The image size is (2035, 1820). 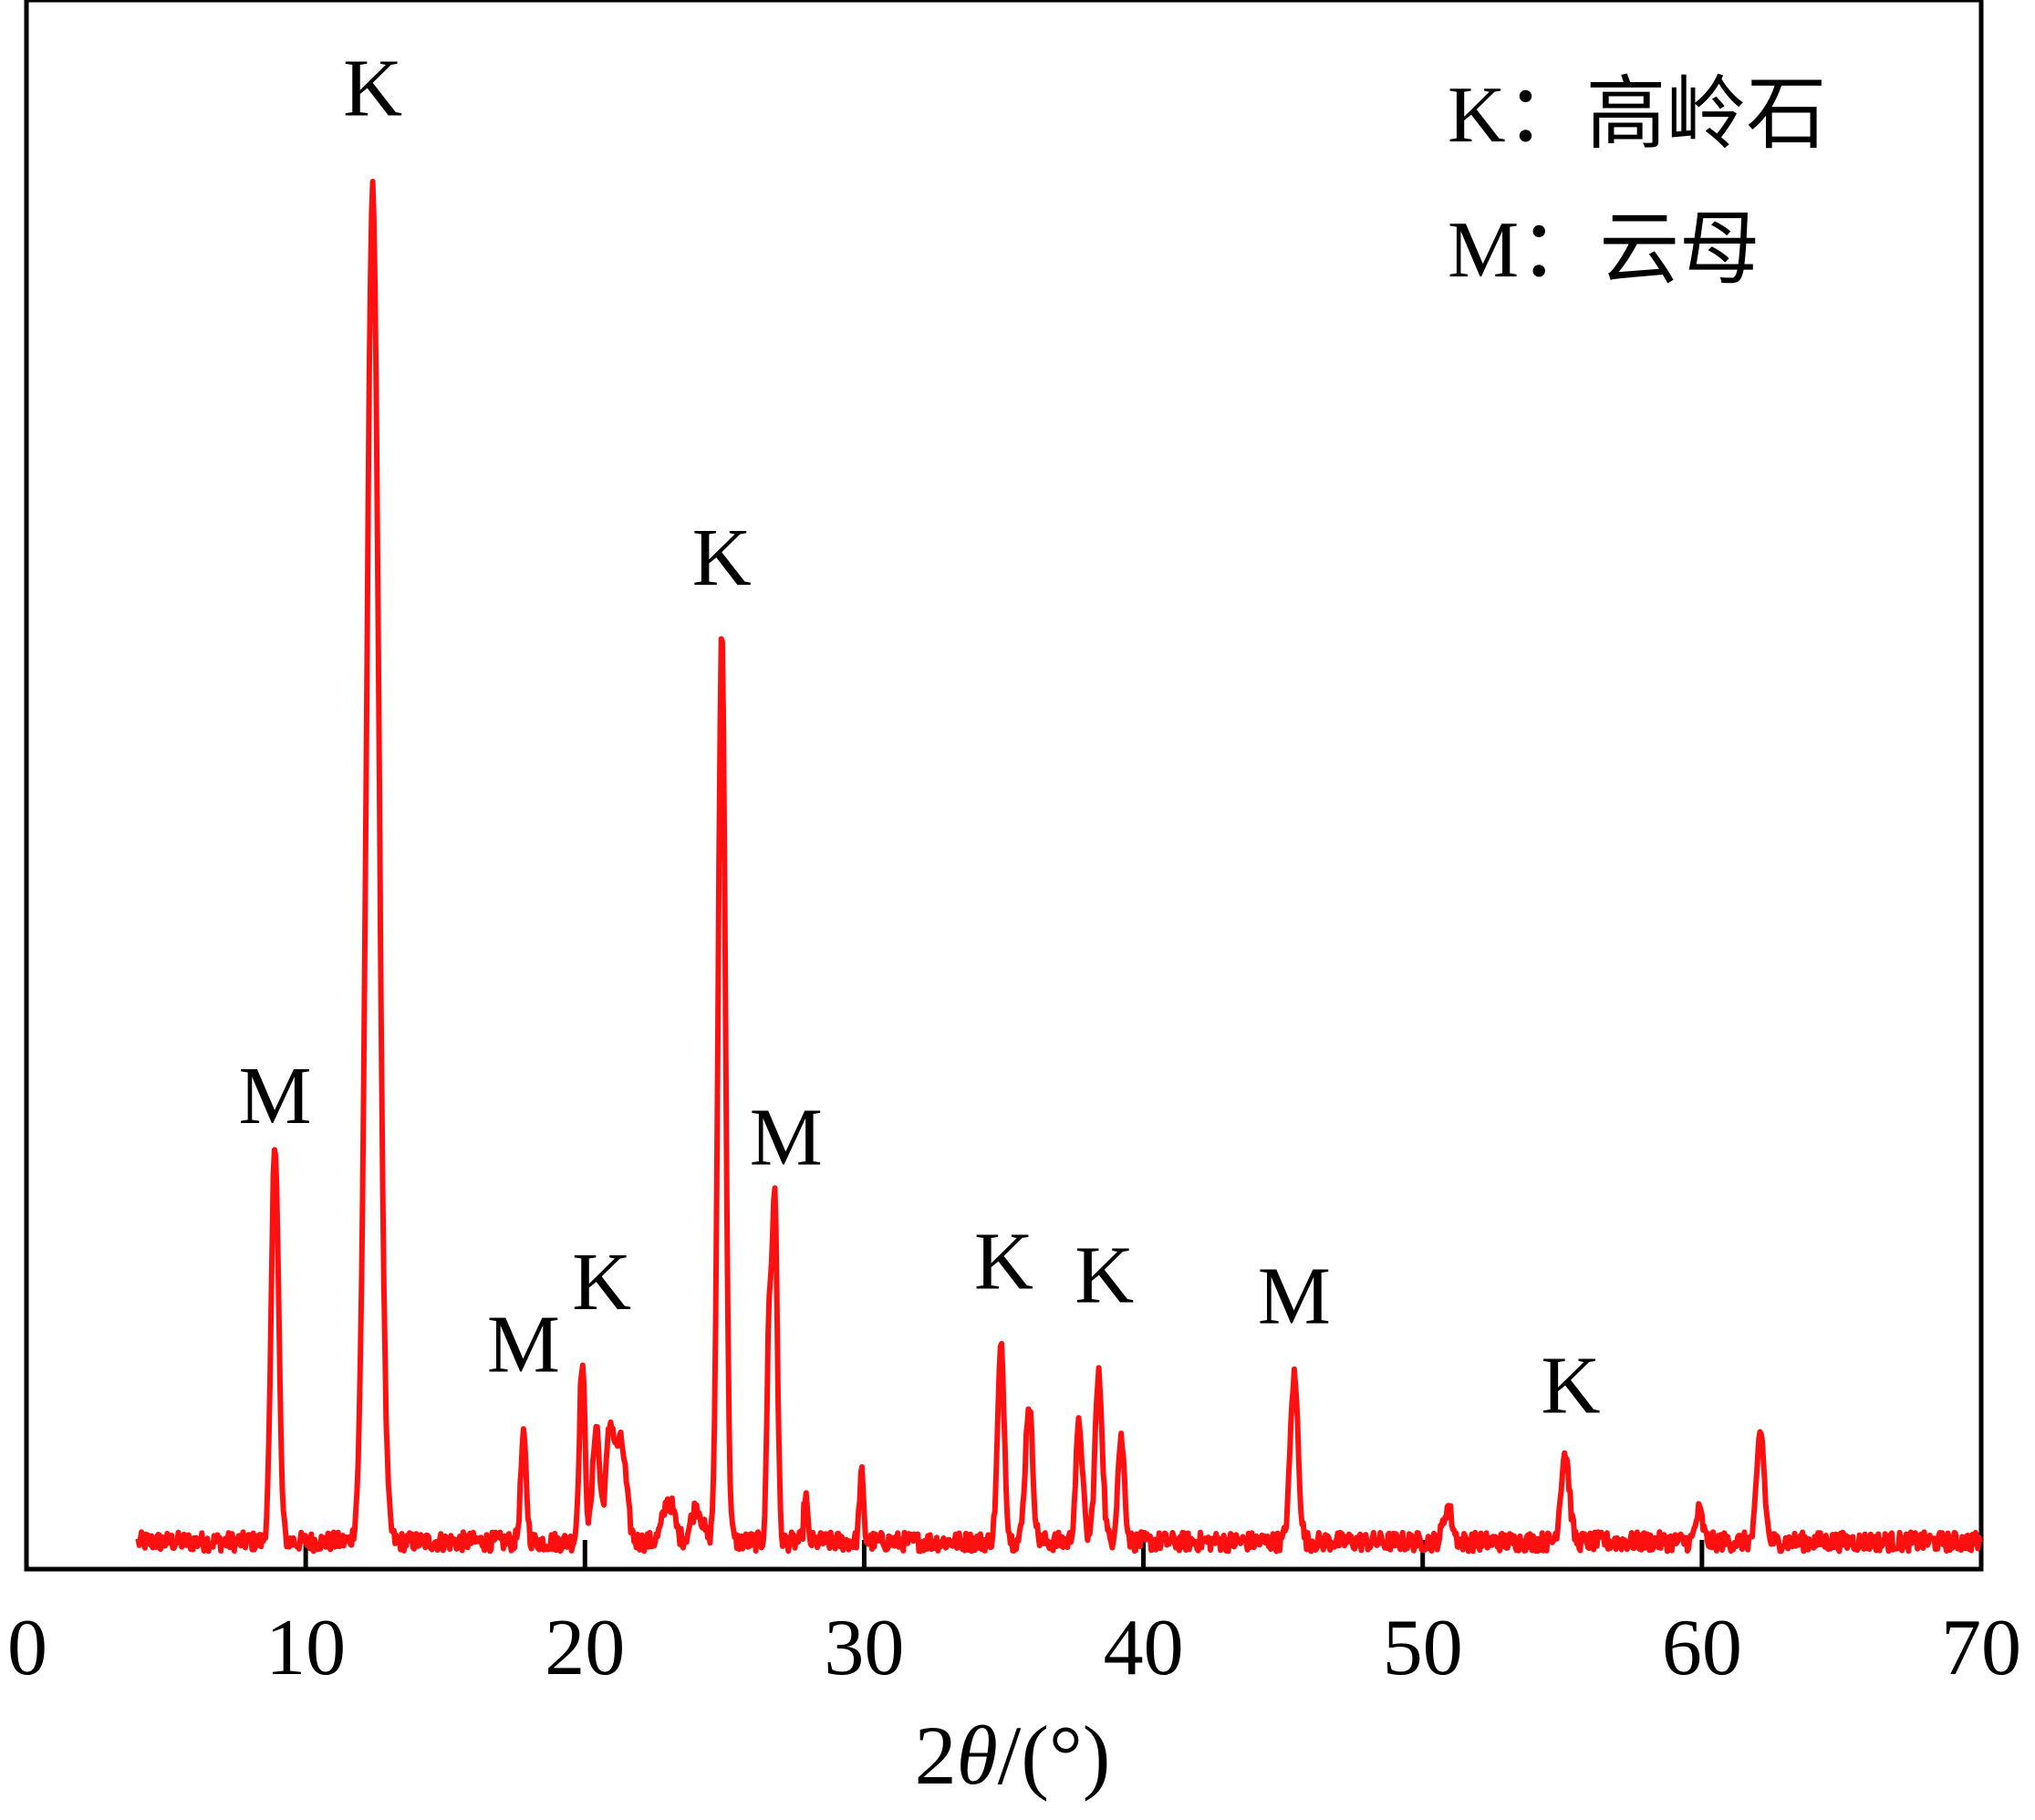 I want to click on x-tick-label: 40, so click(x=1144, y=1648).